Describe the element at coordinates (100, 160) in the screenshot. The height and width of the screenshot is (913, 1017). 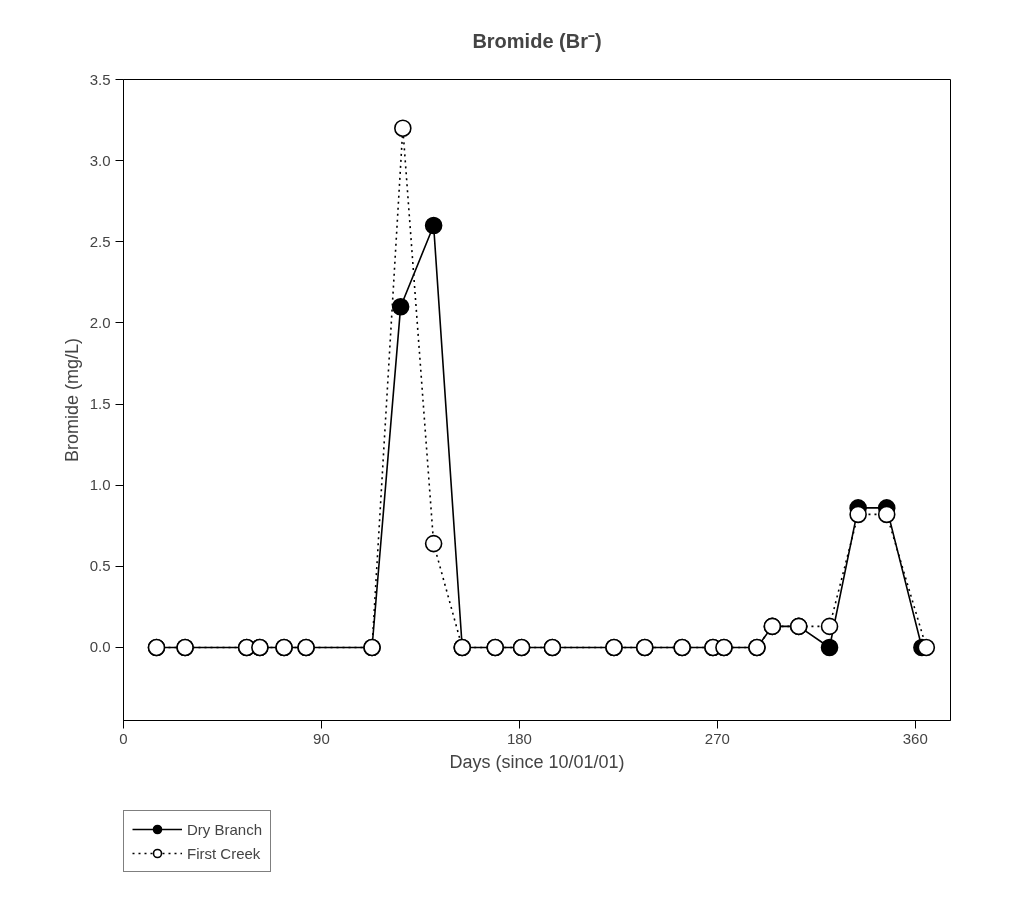
I see `y-tick-label: 3.0` at that location.